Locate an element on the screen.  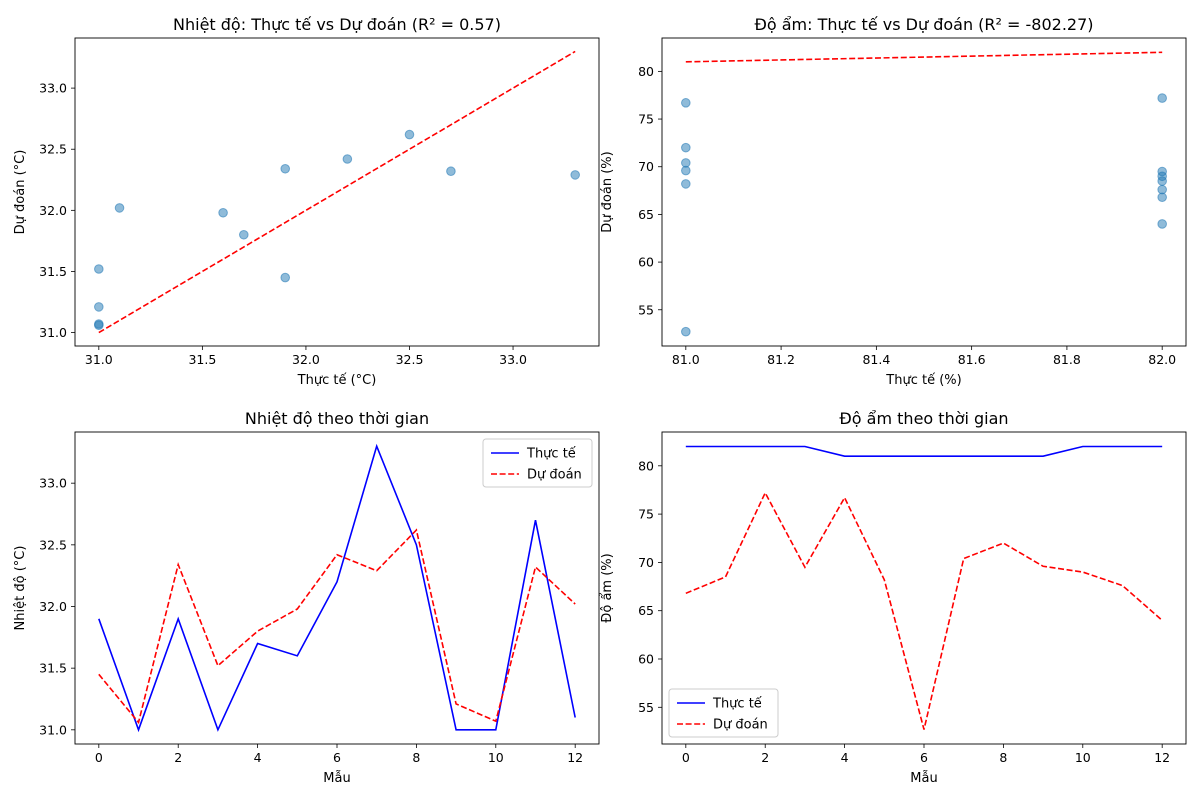
x-tick-label: 81.6 is located at coordinates (972, 359).